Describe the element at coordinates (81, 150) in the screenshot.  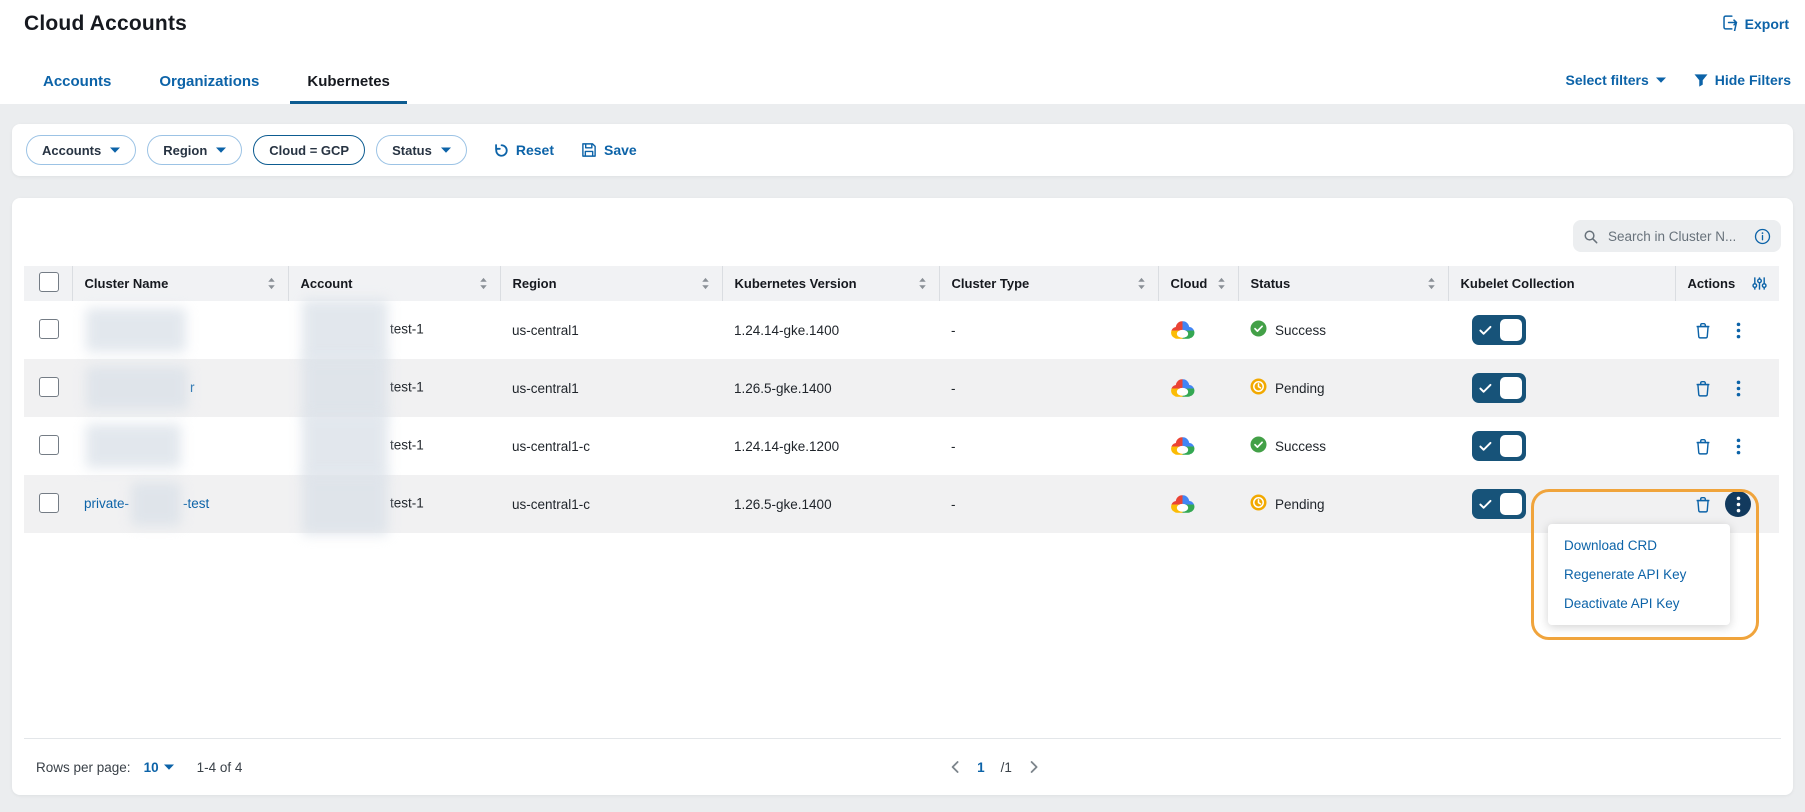
I see `filter-chip-accounts: Accounts` at that location.